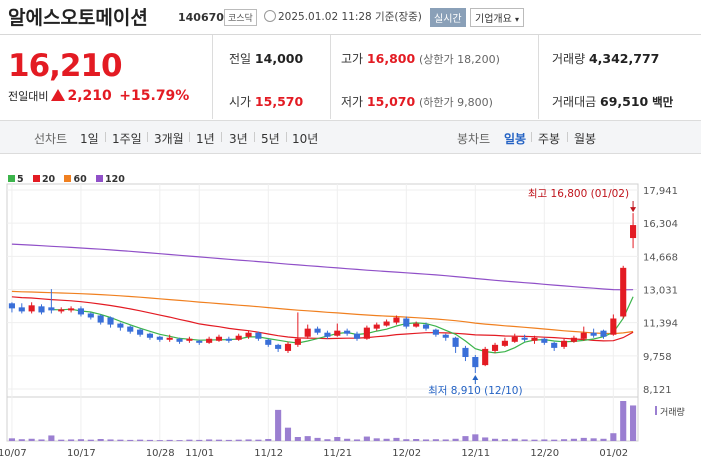 Image resolution: width=701 pixels, height=463 pixels. What do you see at coordinates (169, 139) in the screenshot?
I see `period-3m: 3개월` at bounding box center [169, 139].